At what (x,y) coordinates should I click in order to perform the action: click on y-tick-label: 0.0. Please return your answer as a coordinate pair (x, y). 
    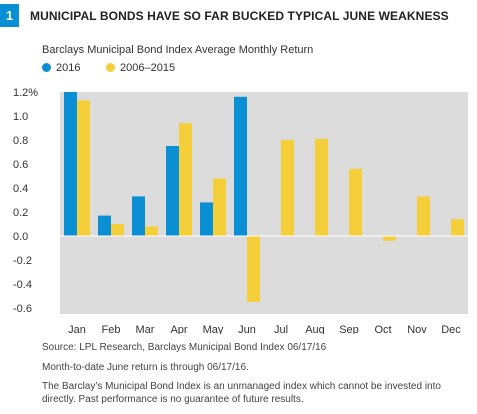
    Looking at the image, I should click on (20, 237).